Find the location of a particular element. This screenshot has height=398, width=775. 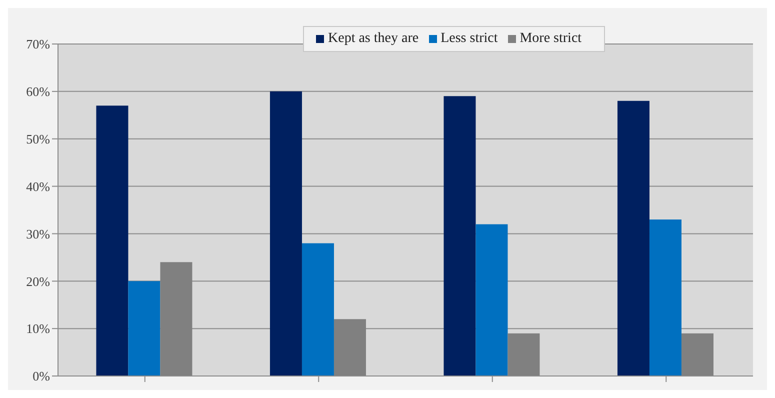

y-tick-label: 50% is located at coordinates (38, 138).